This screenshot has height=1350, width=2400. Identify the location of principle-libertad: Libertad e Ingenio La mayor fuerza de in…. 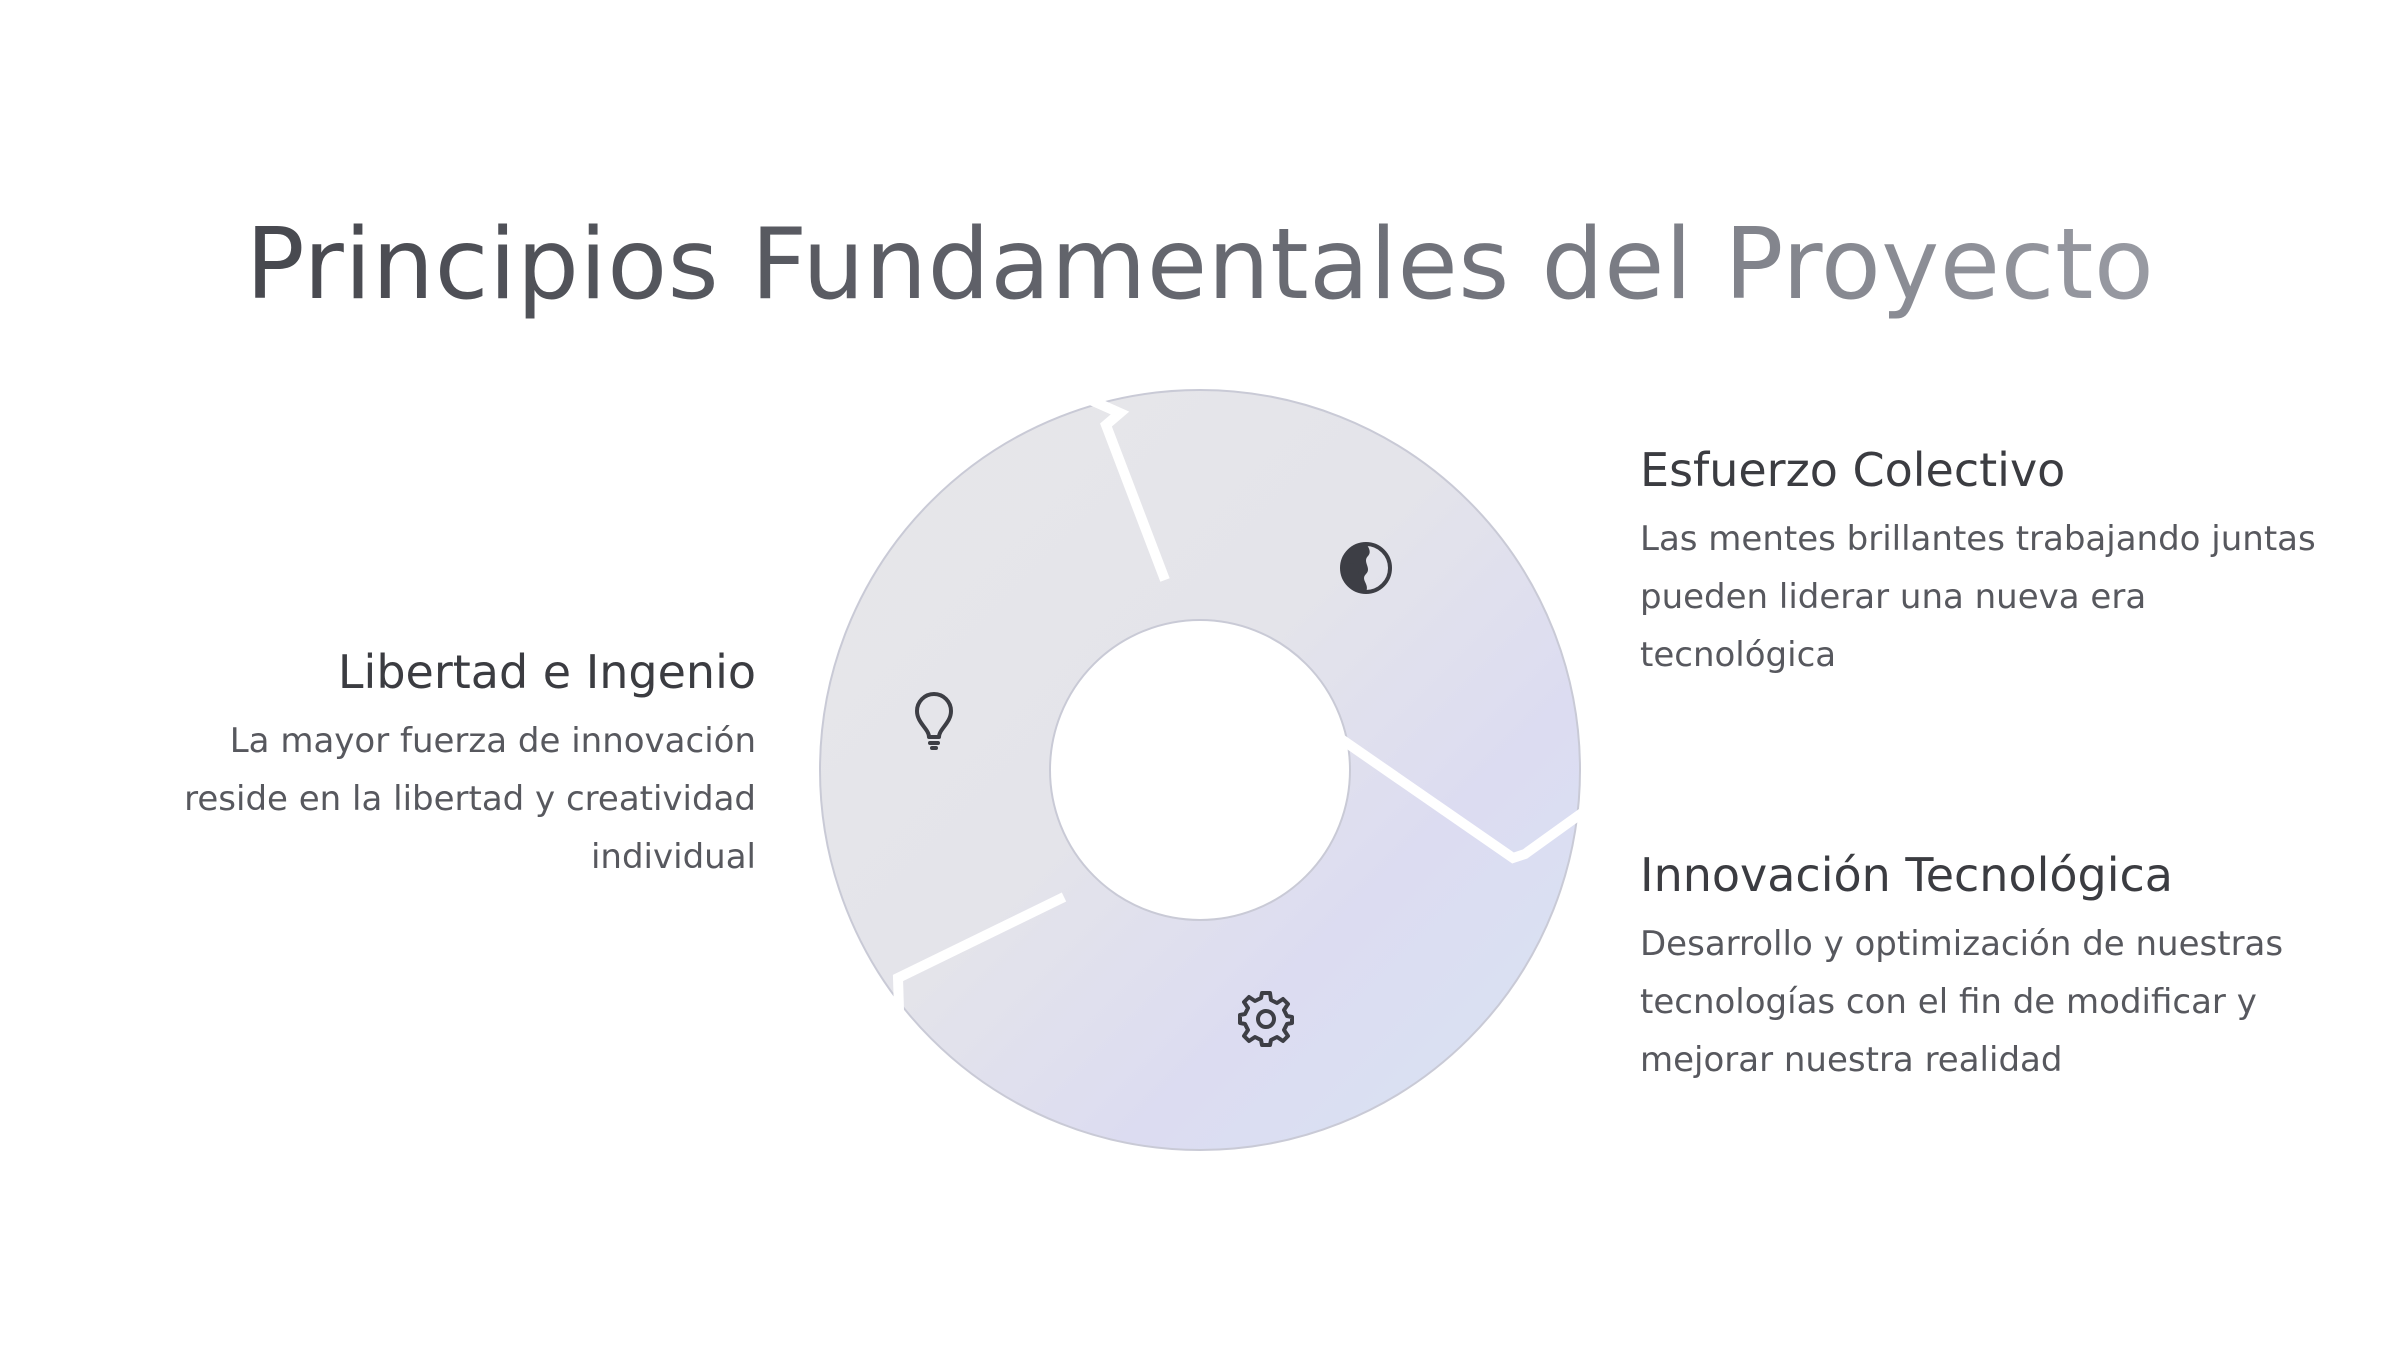
(443, 764).